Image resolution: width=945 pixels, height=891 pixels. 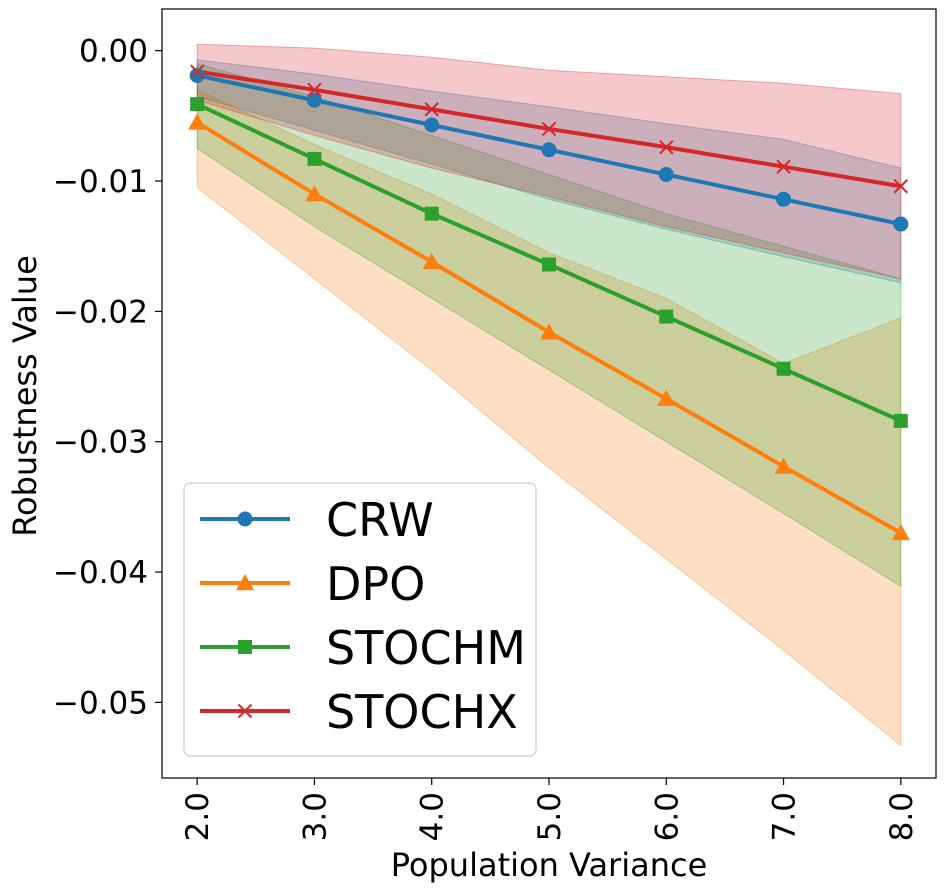 I want to click on x-tick-label: 5.0, so click(x=550, y=816).